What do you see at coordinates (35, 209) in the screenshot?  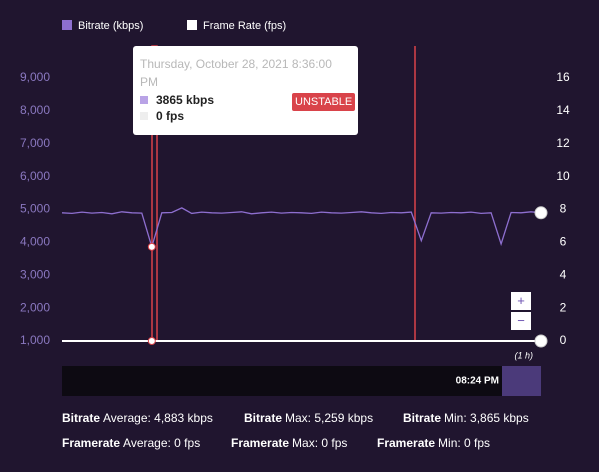 I see `y-tick-label: 5,000` at bounding box center [35, 209].